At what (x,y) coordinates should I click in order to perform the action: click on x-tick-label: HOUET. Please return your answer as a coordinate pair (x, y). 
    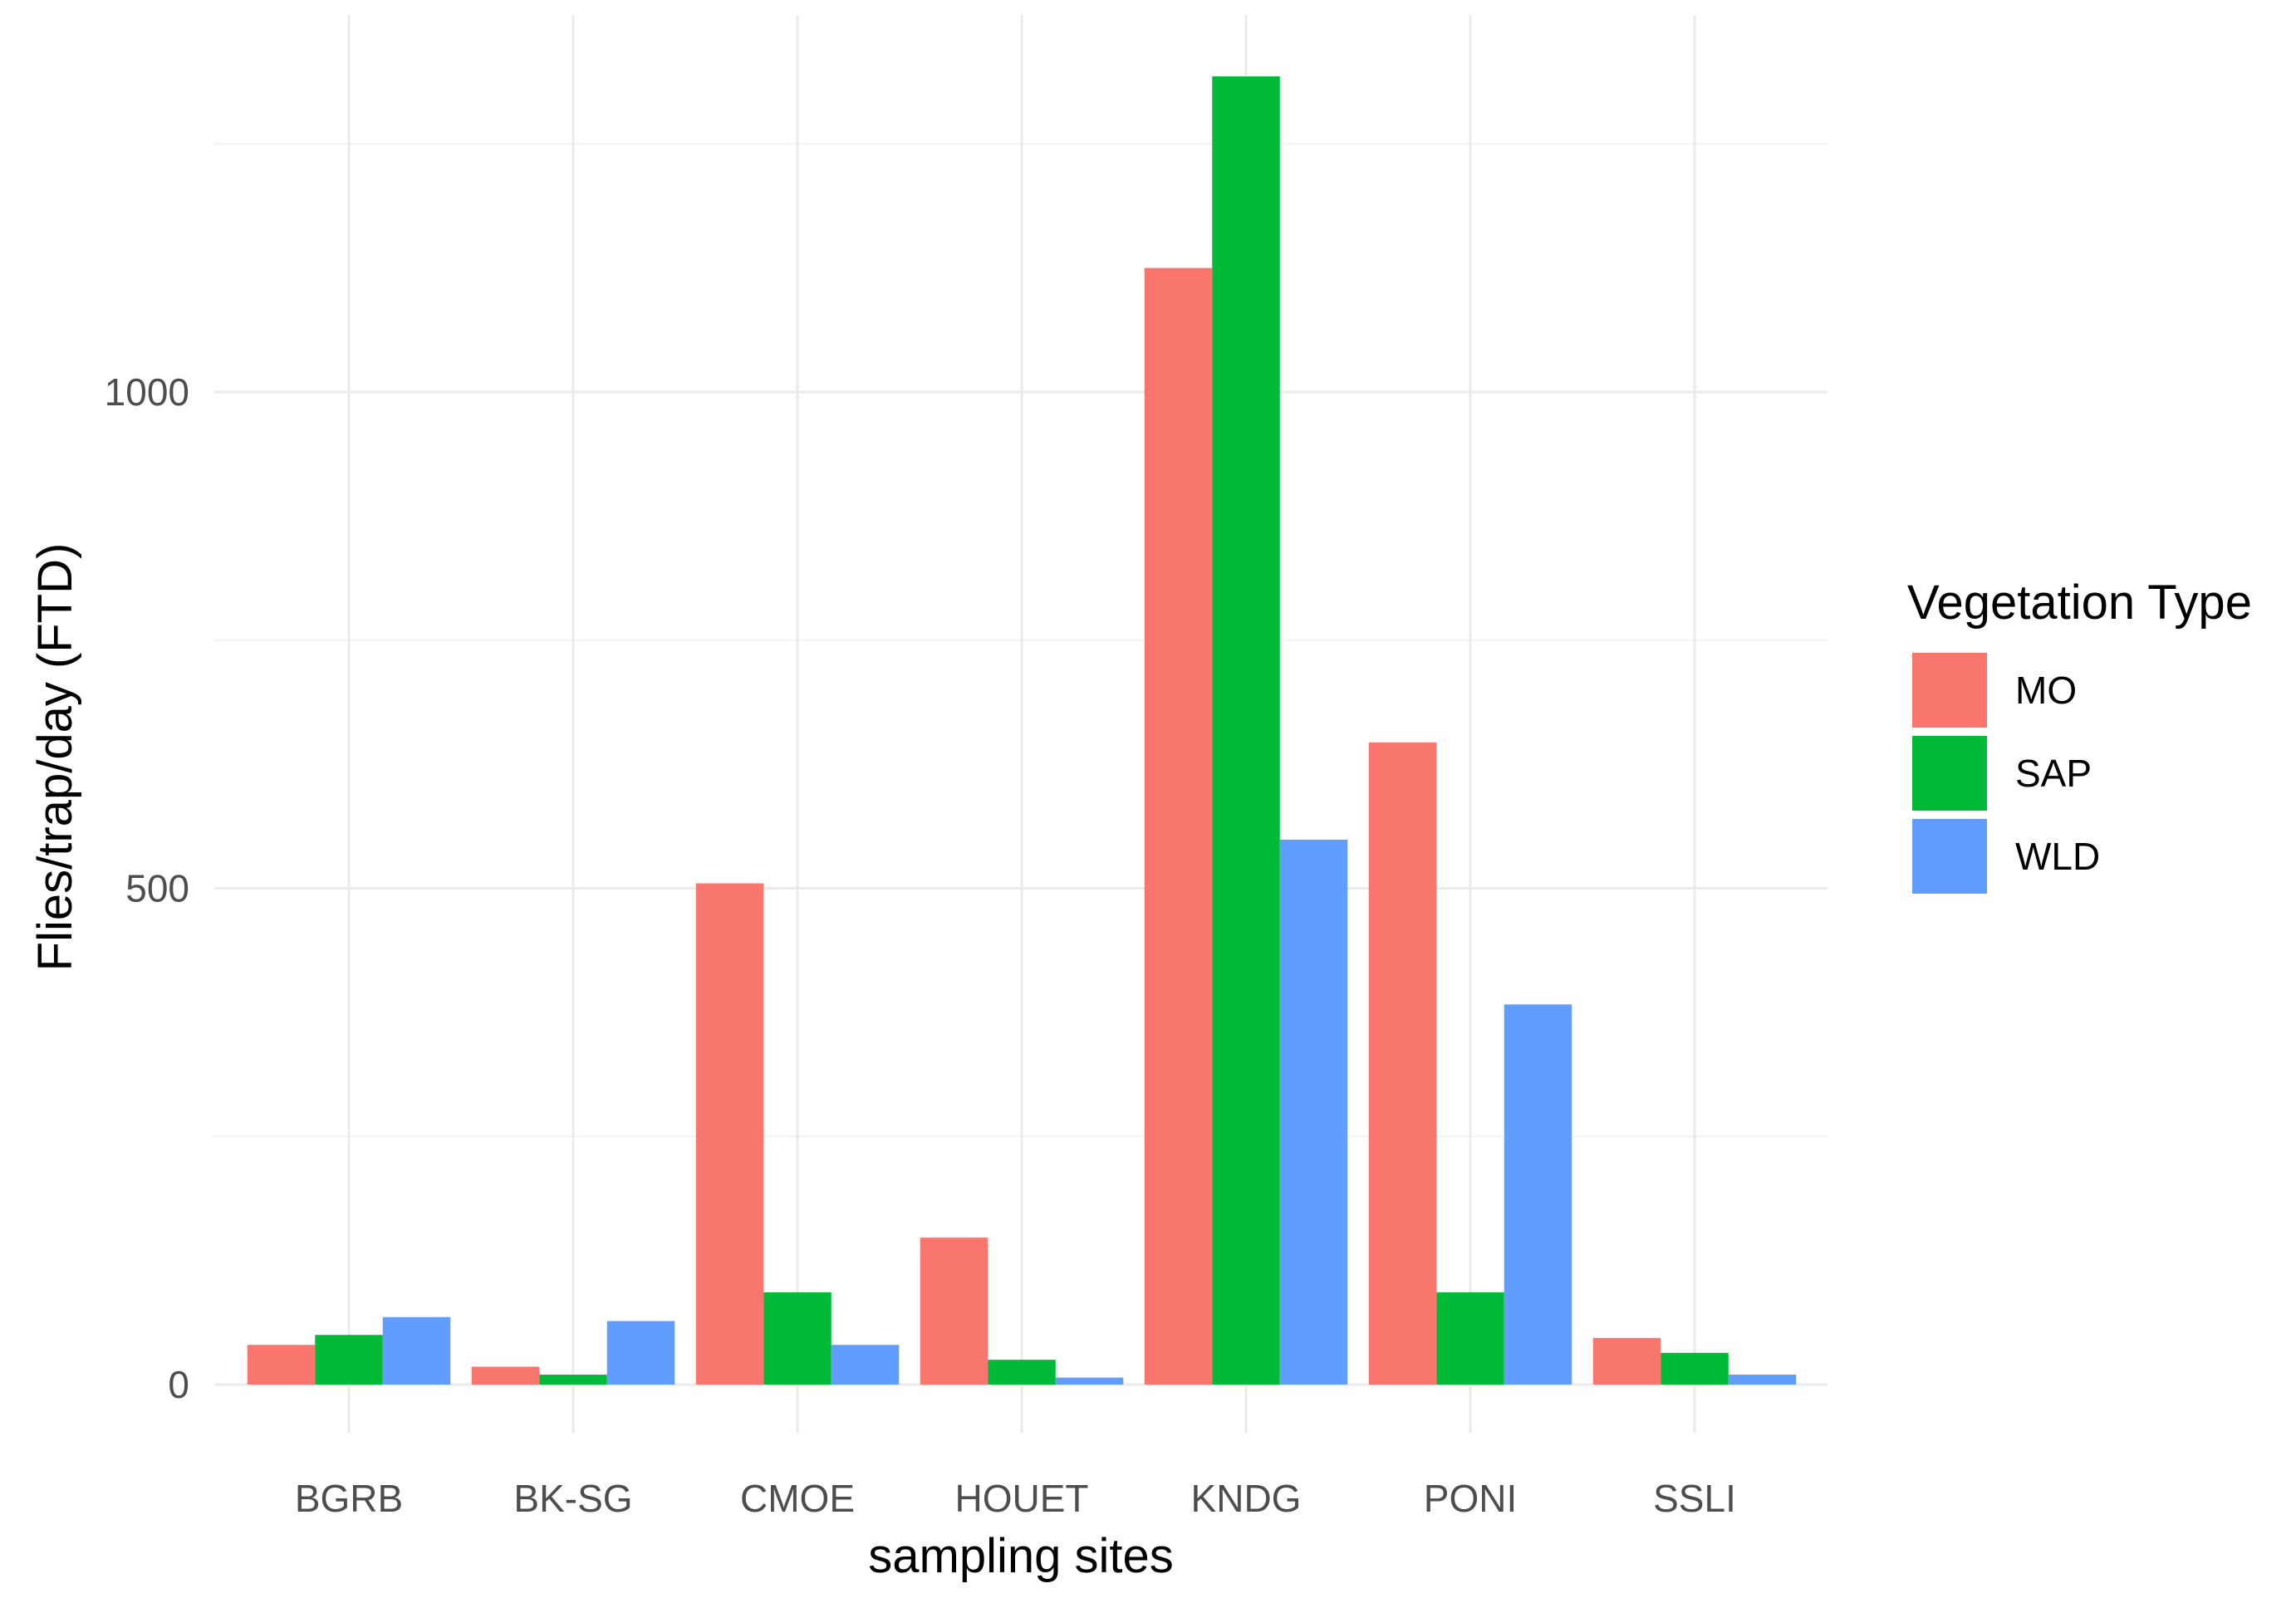
    Looking at the image, I should click on (1022, 1498).